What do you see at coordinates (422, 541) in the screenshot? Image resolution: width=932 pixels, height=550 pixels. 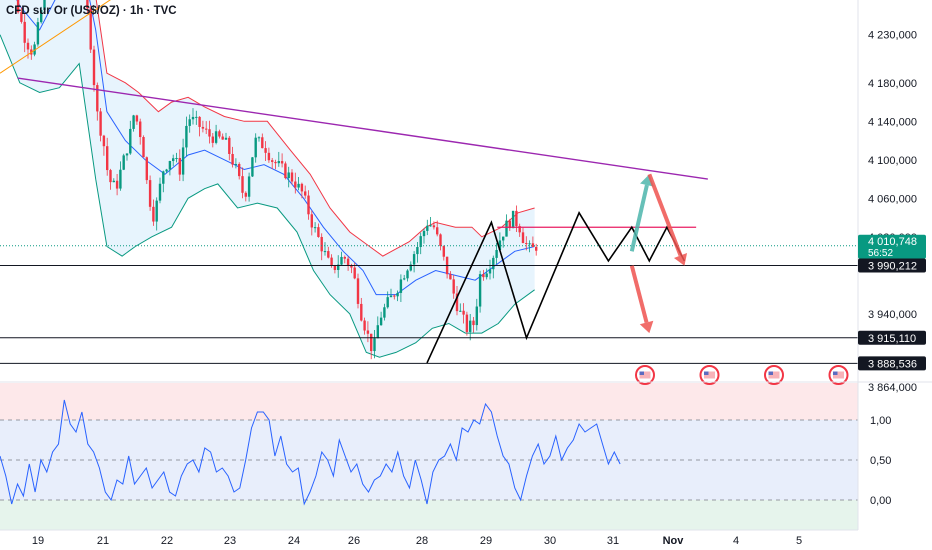 I see `time-tick-label: 28` at bounding box center [422, 541].